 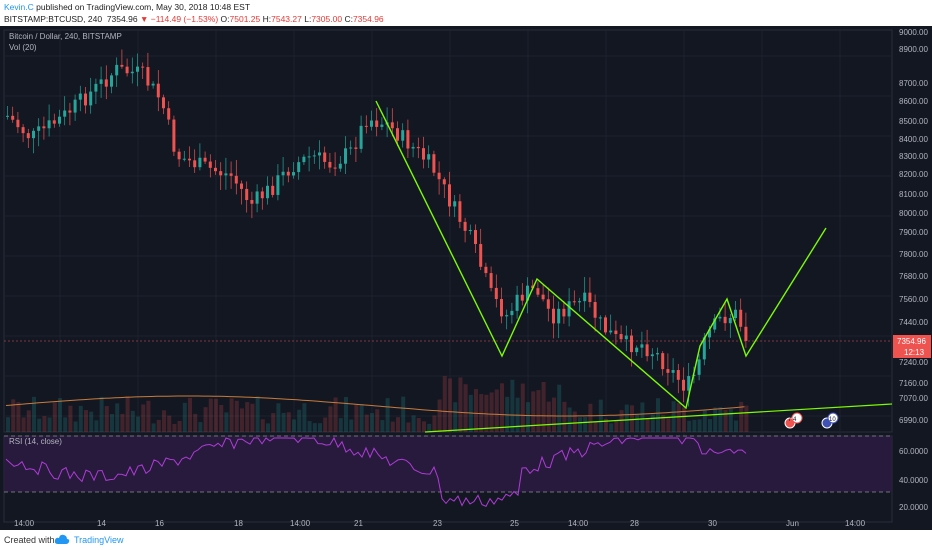 I want to click on price-tick: 7440.00, so click(x=913, y=322).